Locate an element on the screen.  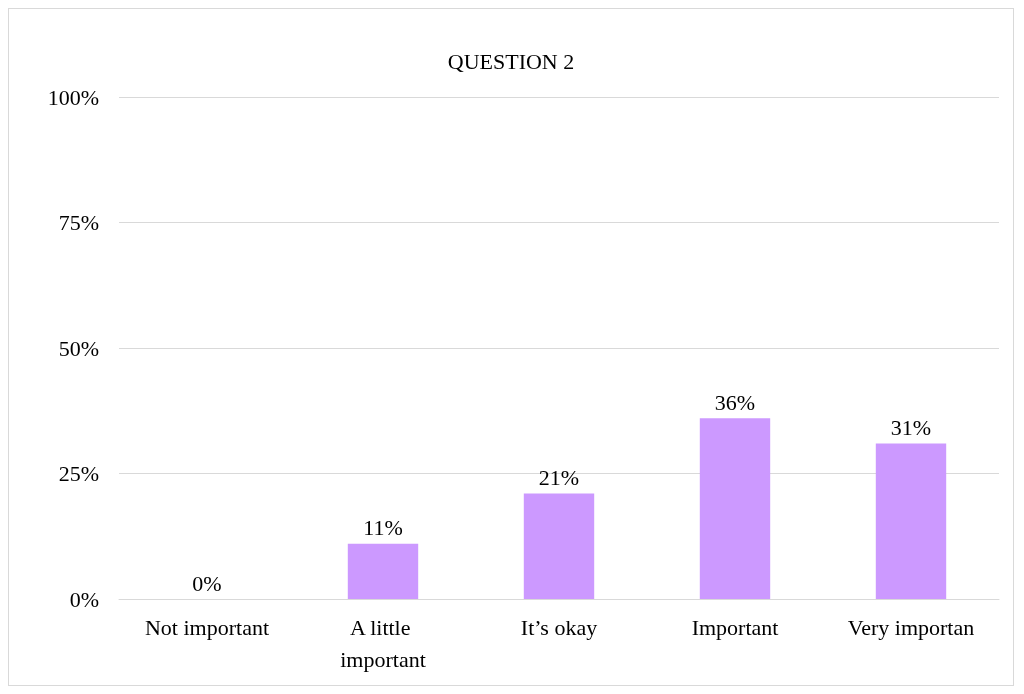
data-label: 0% is located at coordinates (207, 583).